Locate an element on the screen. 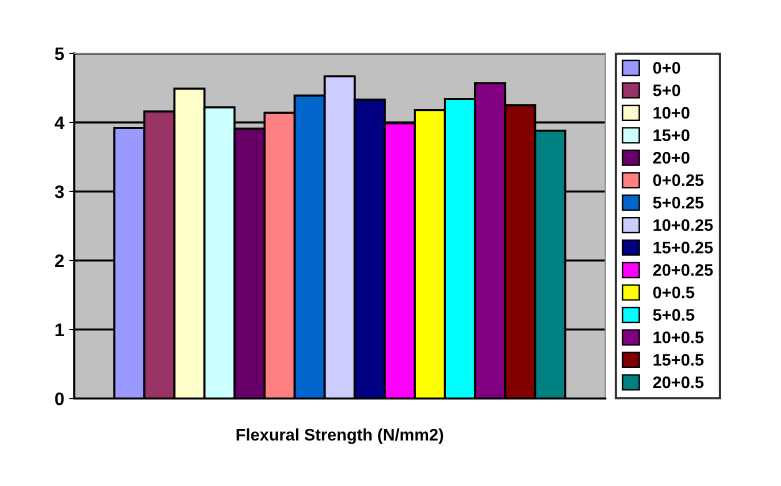 The width and height of the screenshot is (781, 486). y-tick-label: 4 is located at coordinates (59, 123).